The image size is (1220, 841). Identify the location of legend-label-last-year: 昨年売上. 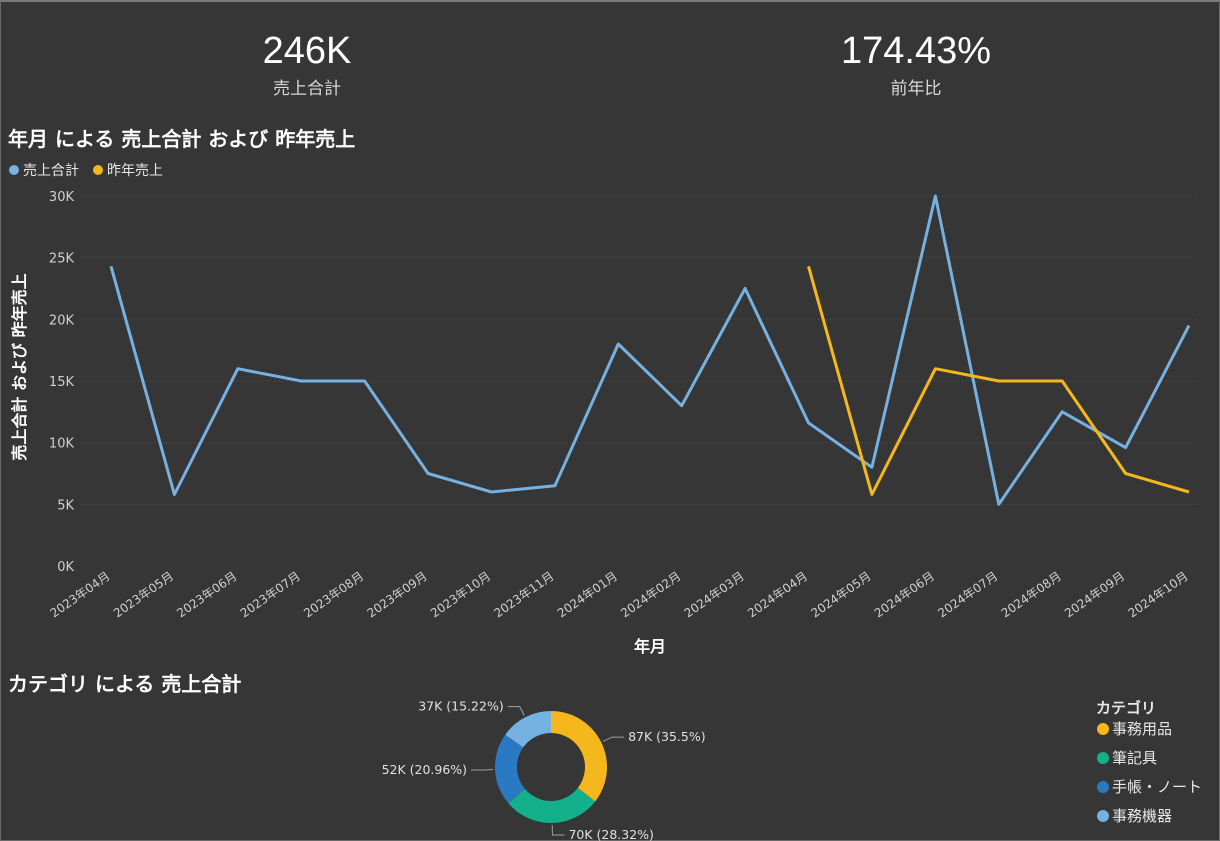
(135, 171).